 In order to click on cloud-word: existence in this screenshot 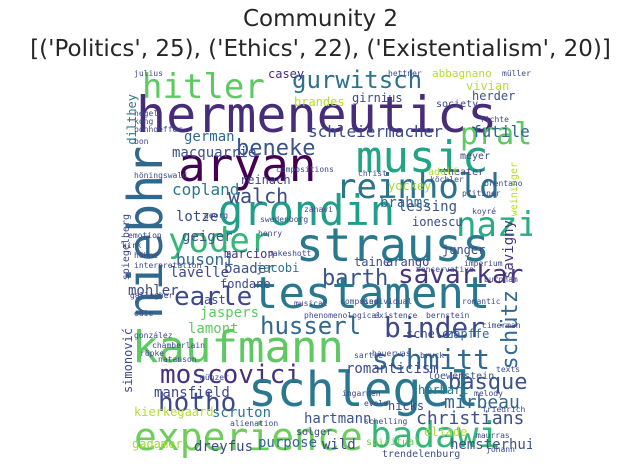, I will do `click(396, 315)`.